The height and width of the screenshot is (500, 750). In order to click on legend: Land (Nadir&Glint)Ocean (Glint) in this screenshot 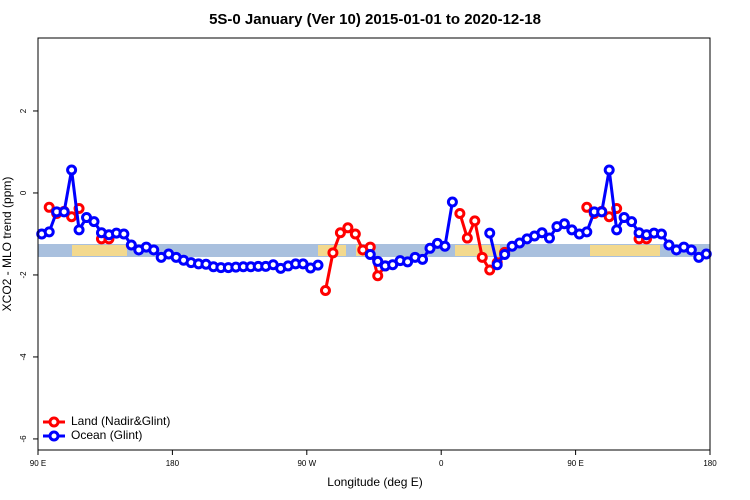, I will do `click(106, 428)`.